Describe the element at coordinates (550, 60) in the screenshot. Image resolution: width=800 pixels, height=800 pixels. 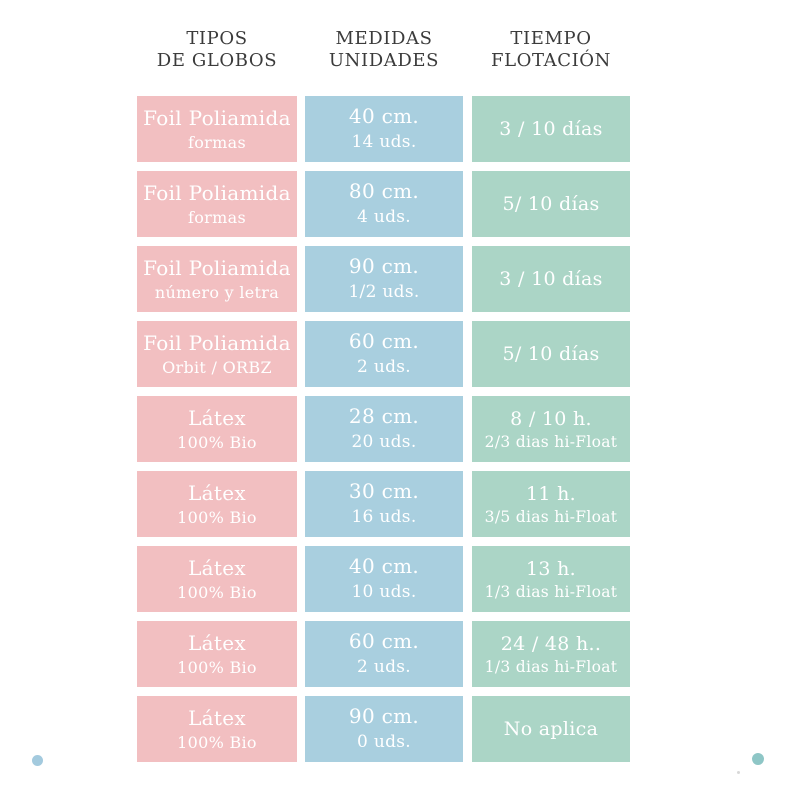
I see `column-header-tiempo-line2: FLOTACIÓN` at that location.